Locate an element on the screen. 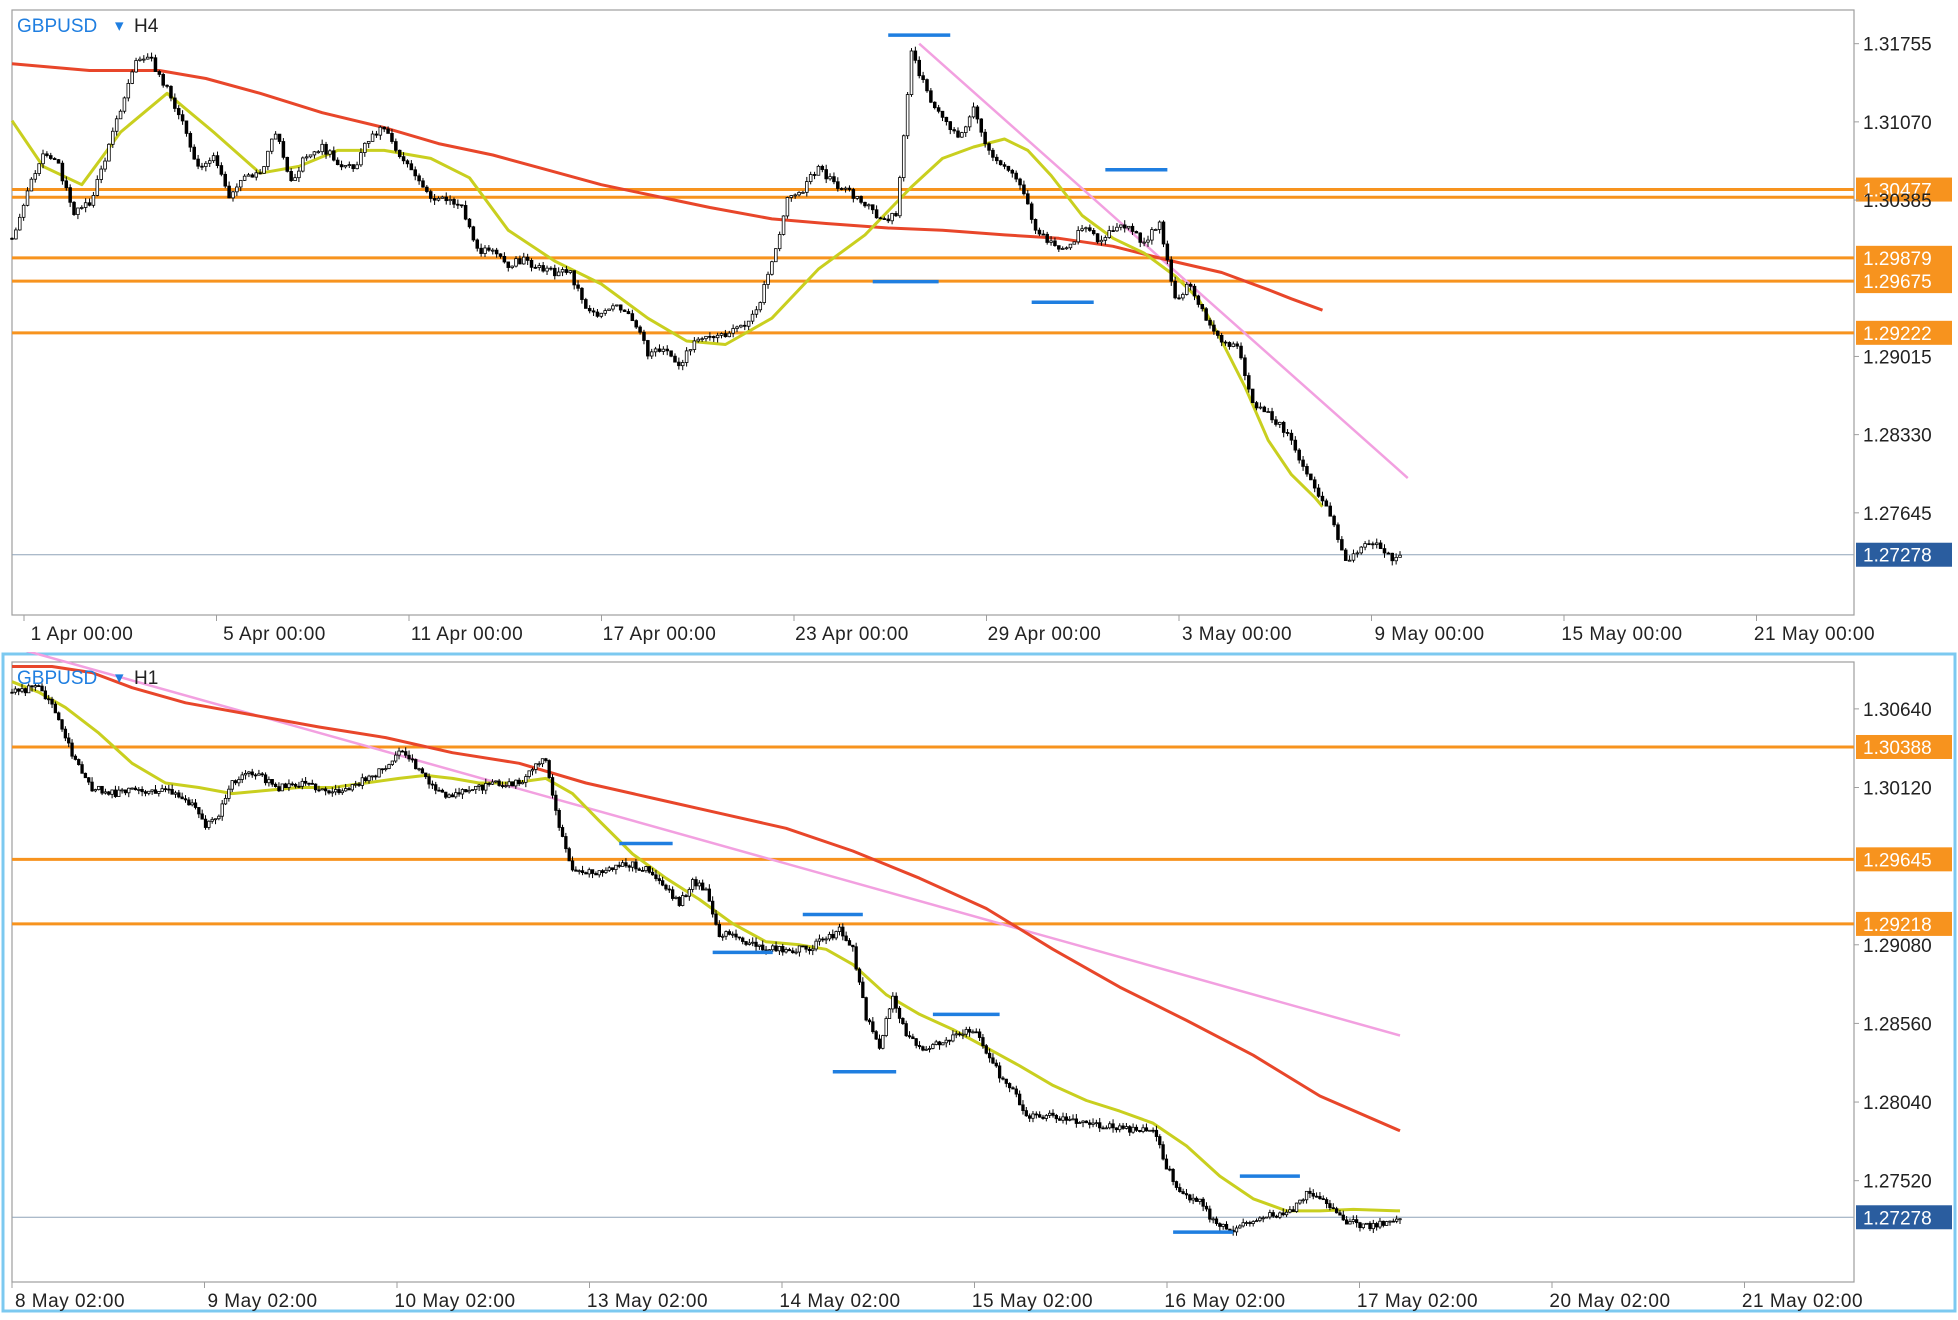  level-price-label-4: 1.29222 is located at coordinates (1897, 334).